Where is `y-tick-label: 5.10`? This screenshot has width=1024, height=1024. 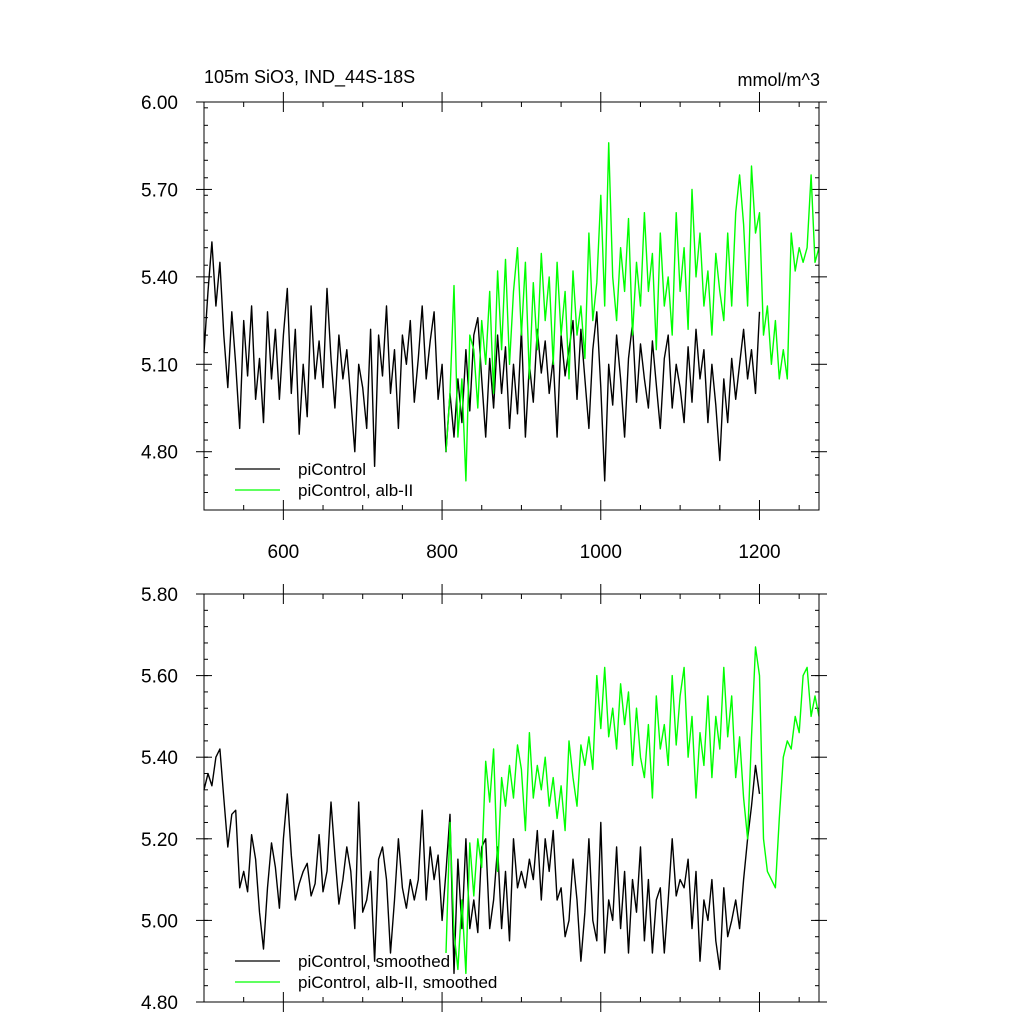
y-tick-label: 5.10 is located at coordinates (159, 365).